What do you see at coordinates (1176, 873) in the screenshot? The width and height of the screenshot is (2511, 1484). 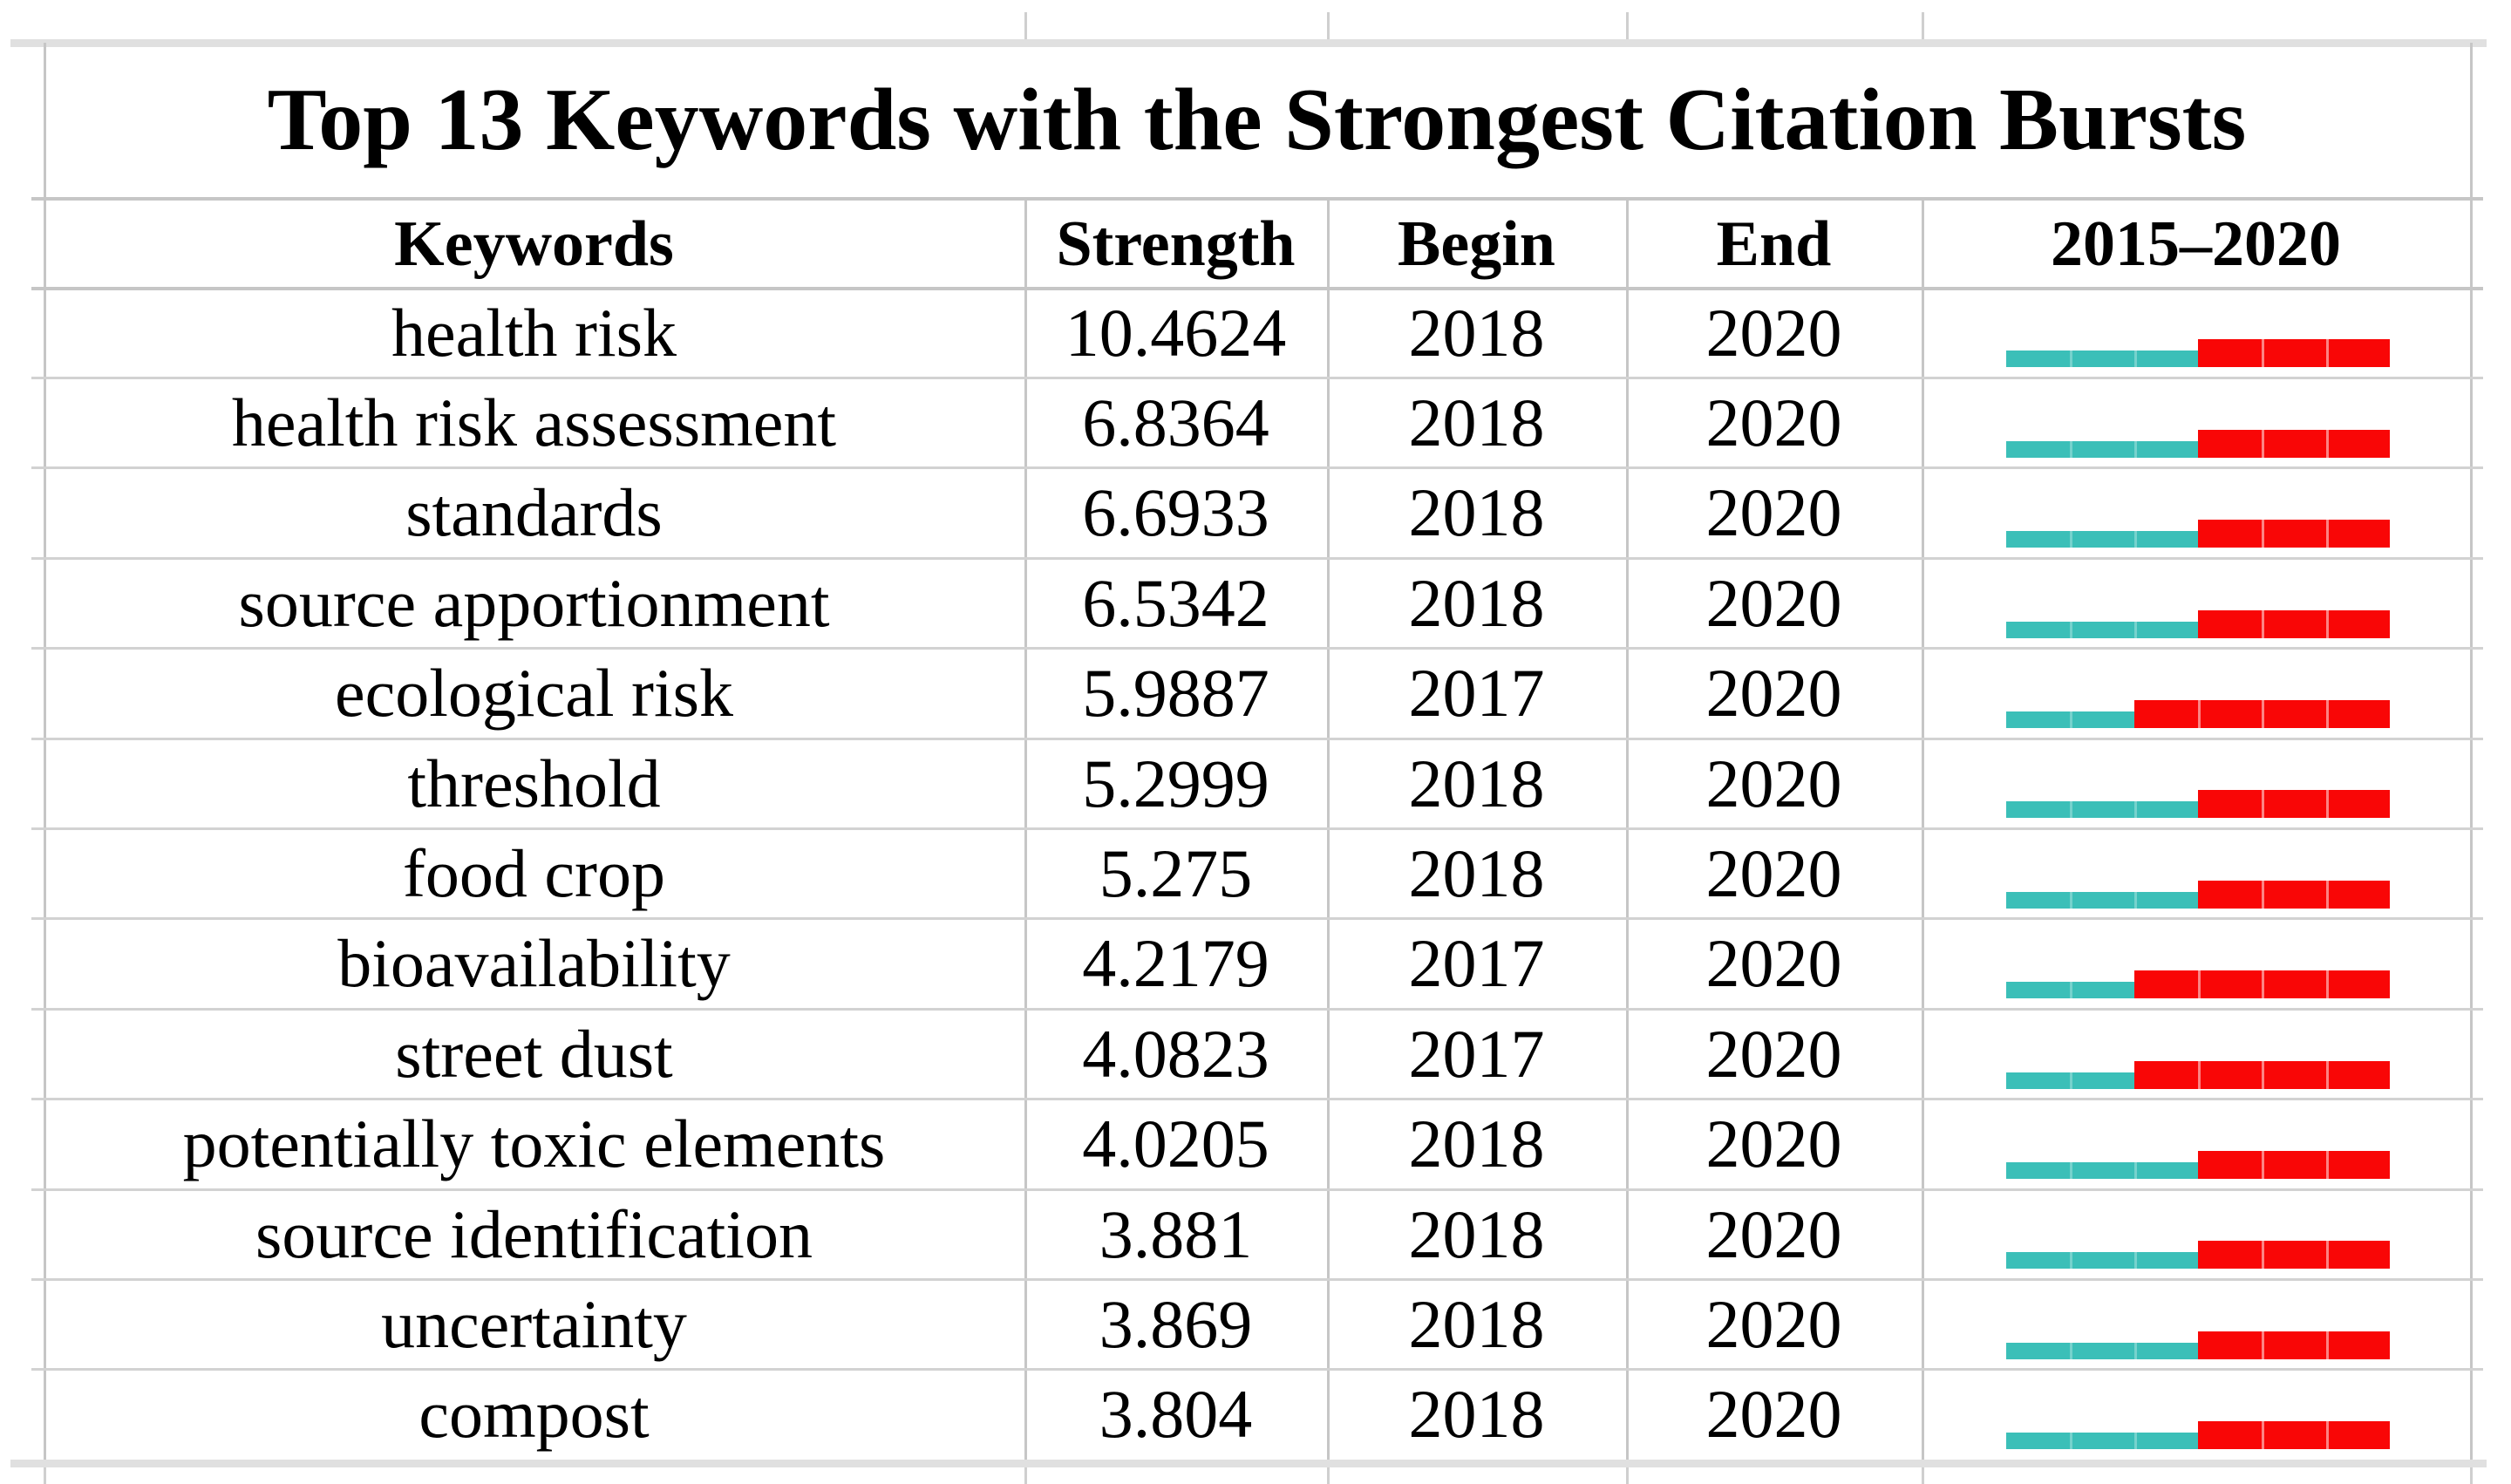 I see `strength-cell: 5.275` at bounding box center [1176, 873].